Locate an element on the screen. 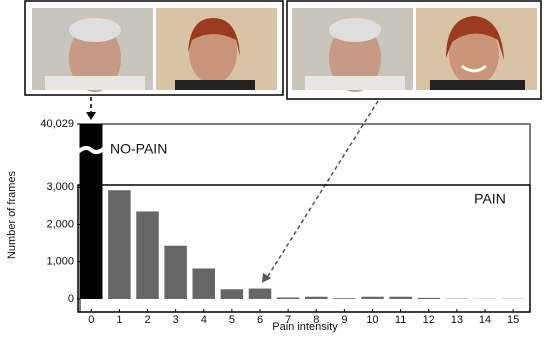  y-tick-label: 0 is located at coordinates (71, 299).